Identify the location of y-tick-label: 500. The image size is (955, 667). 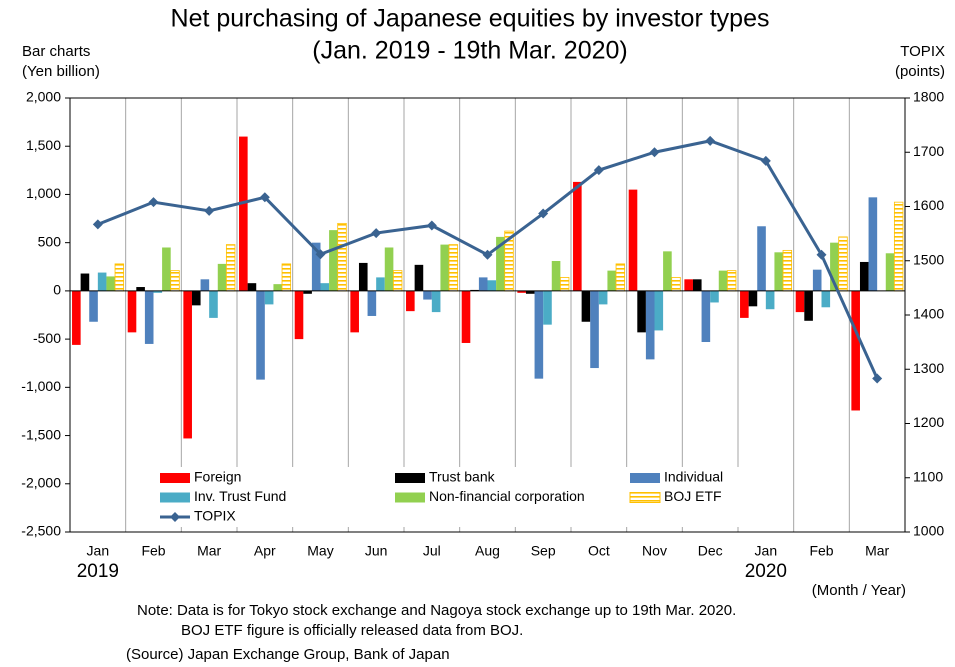
(50, 241).